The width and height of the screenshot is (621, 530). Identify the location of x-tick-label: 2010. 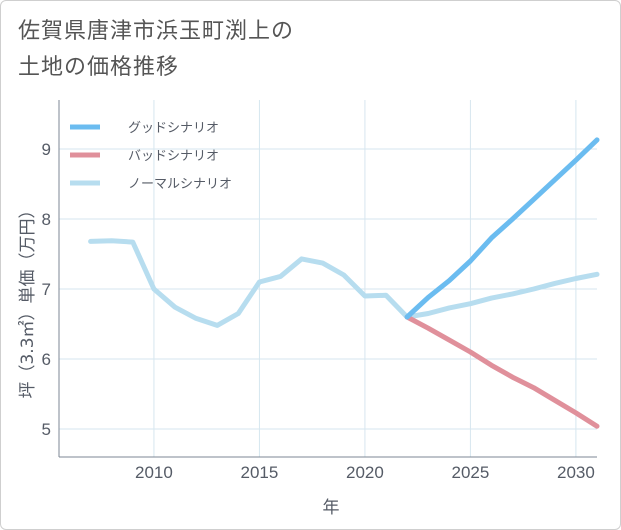
(154, 472).